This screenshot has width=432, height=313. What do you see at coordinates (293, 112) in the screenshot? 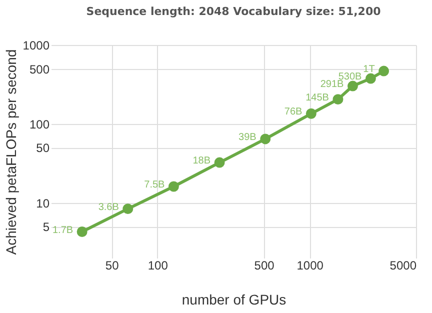
I see `annotation: 76B` at bounding box center [293, 112].